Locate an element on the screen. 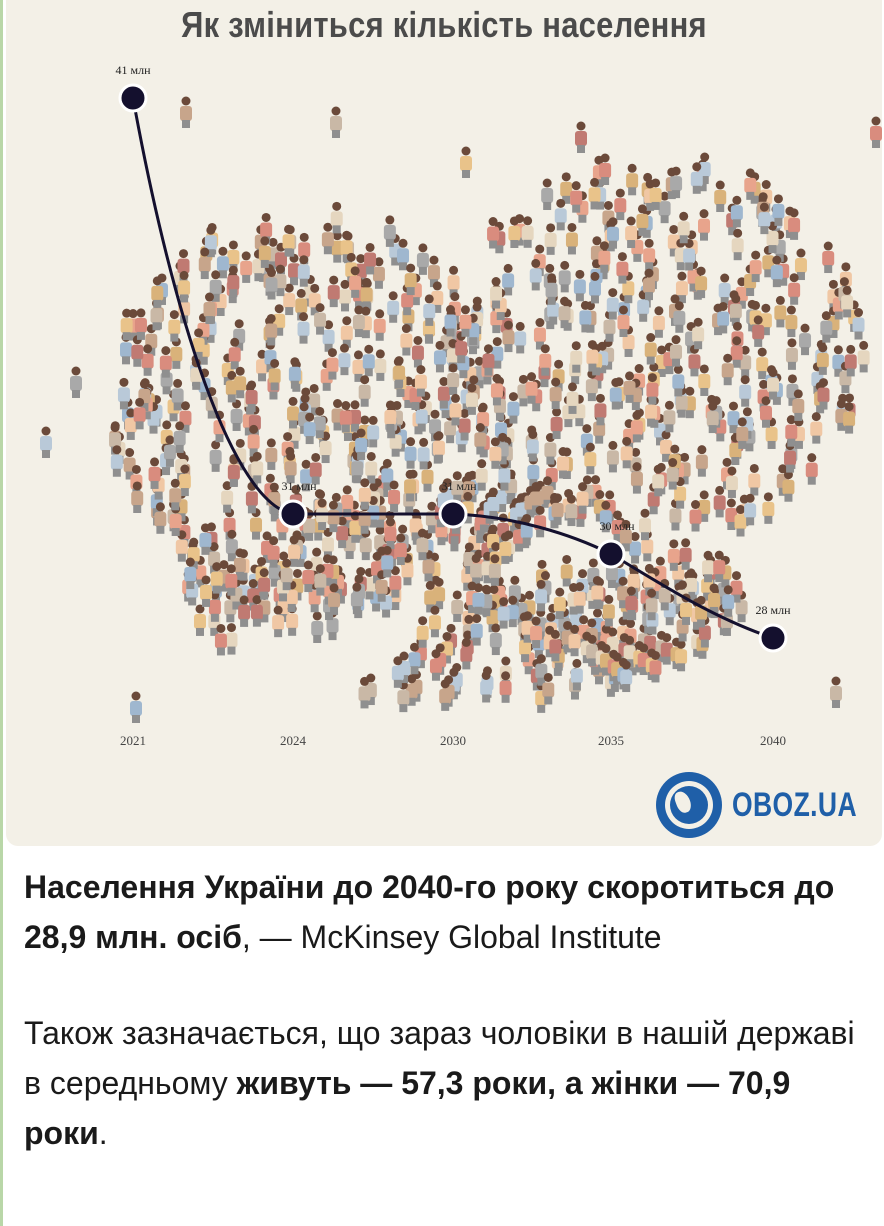  data-label-2035: 30 млн is located at coordinates (617, 526).